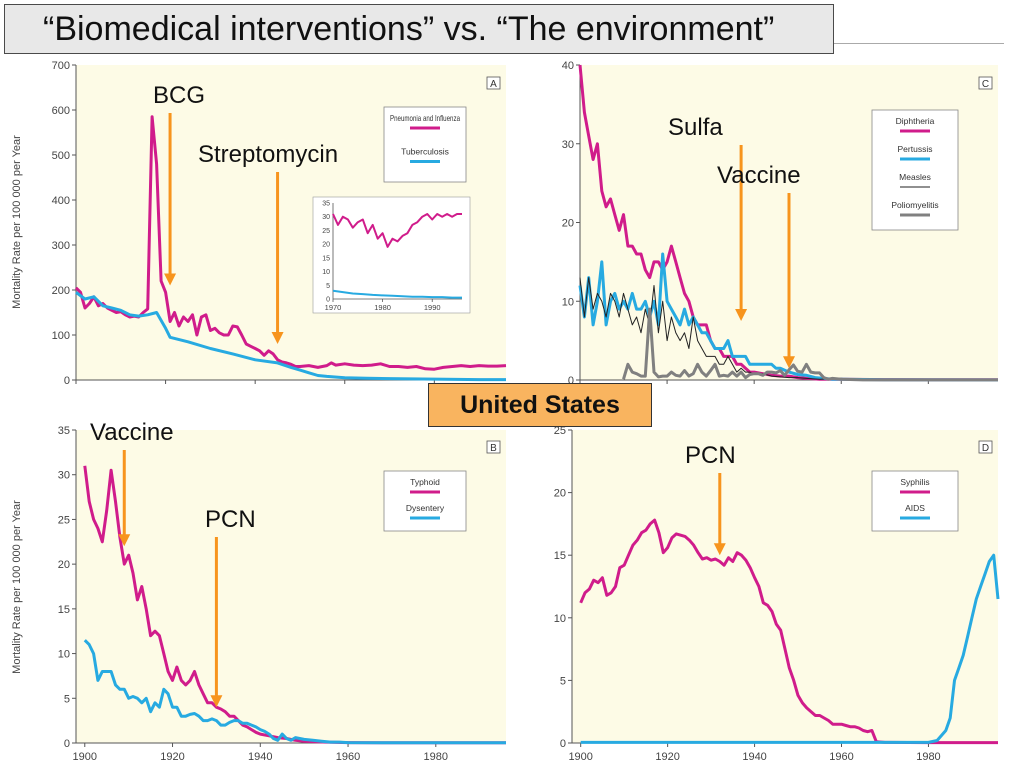  What do you see at coordinates (754, 757) in the screenshot?
I see `x-tick-label-d: 1940` at bounding box center [754, 757].